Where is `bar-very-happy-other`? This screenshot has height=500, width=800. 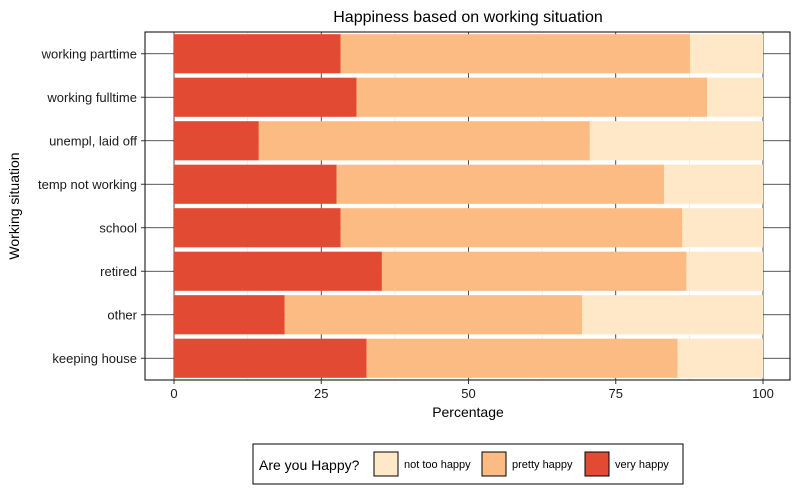 bar-very-happy-other is located at coordinates (229, 315).